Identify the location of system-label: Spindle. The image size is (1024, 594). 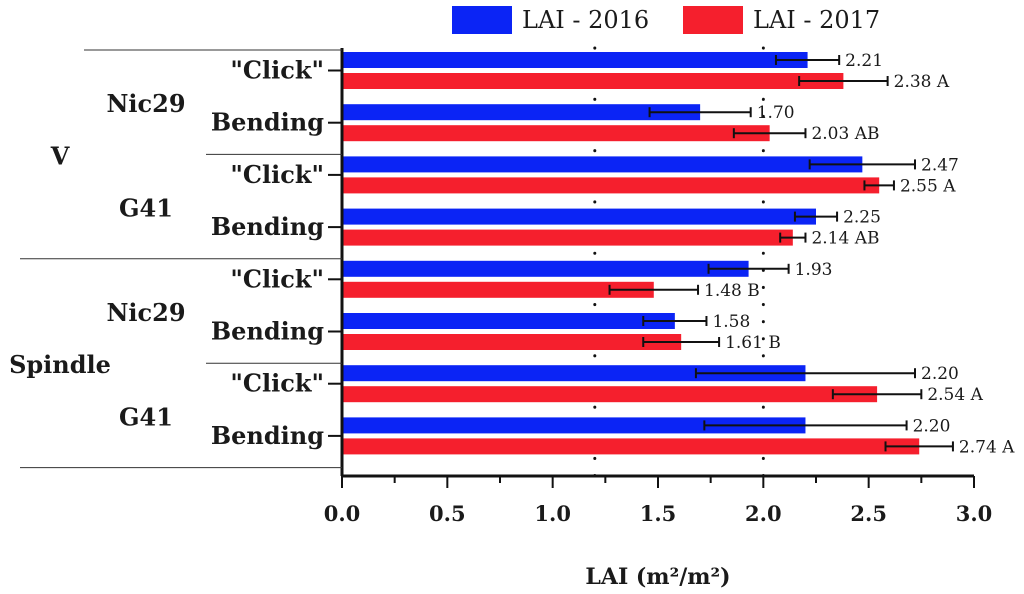
(60, 364).